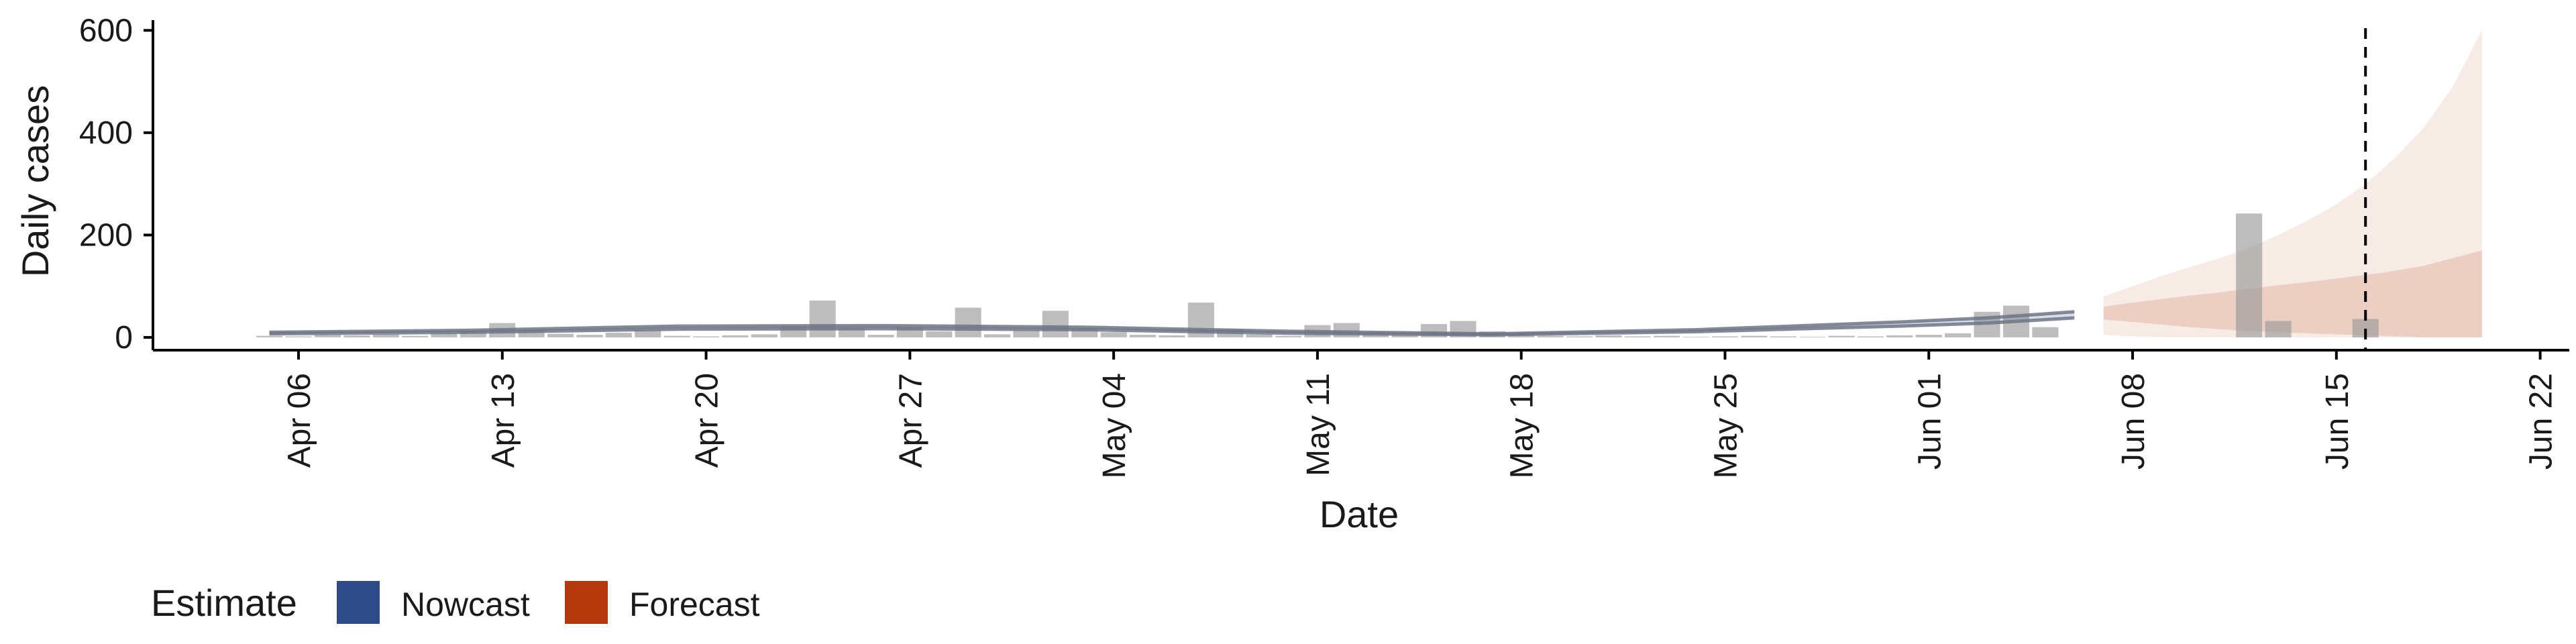 The height and width of the screenshot is (644, 2576). I want to click on nowcast-band, so click(1172, 323).